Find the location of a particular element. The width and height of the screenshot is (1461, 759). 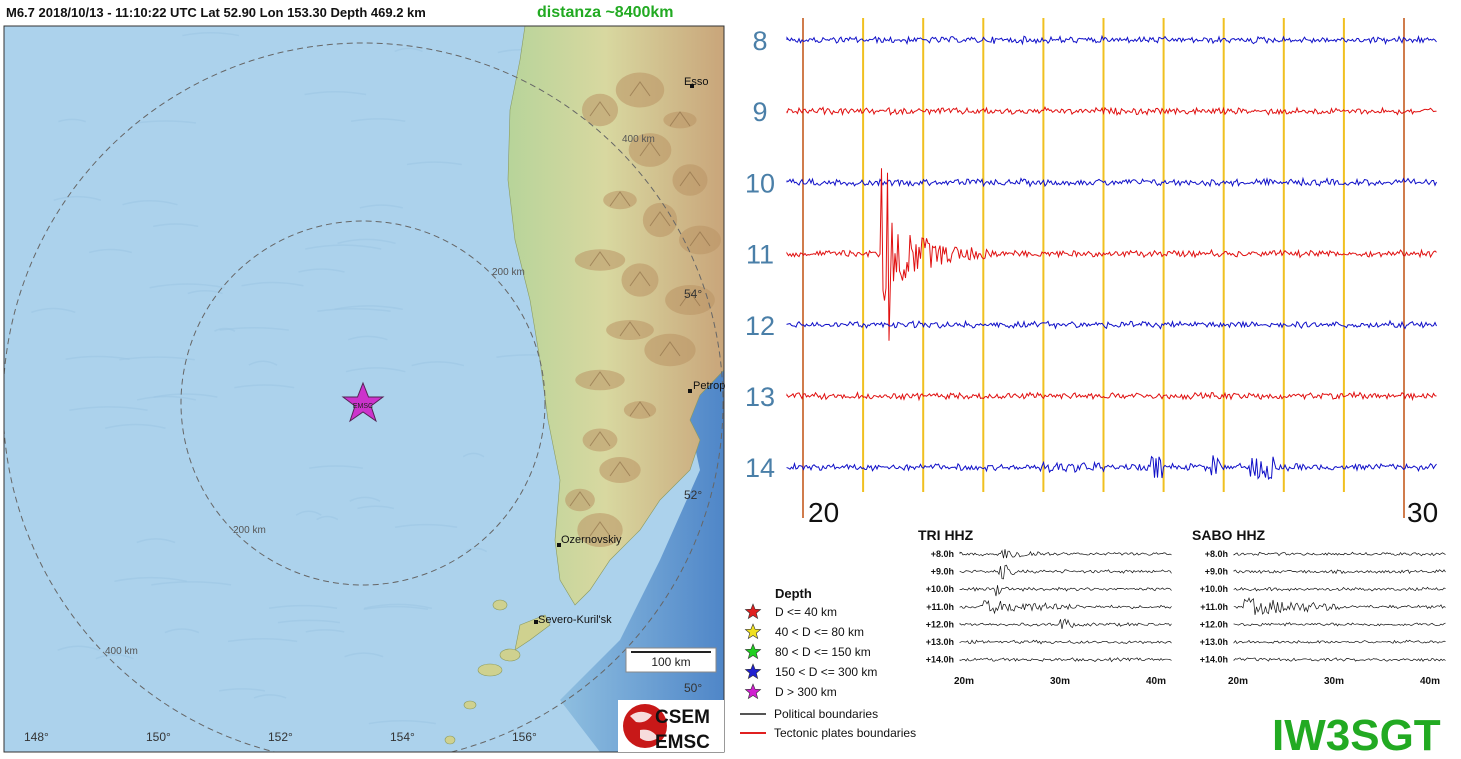

legend-title: Depth is located at coordinates (793, 593).